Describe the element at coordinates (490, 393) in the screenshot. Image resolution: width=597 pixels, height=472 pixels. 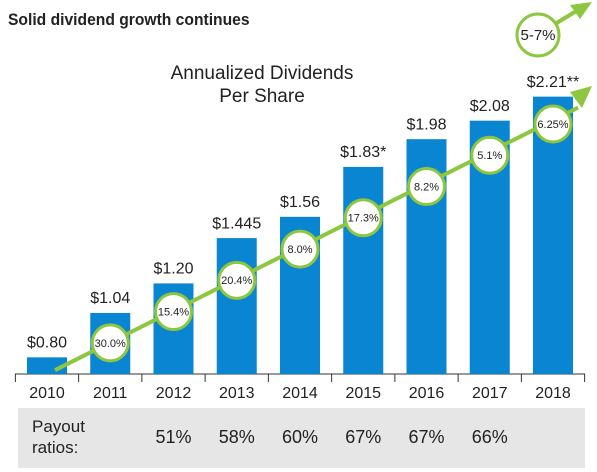
I see `x-tick-label: 2017` at that location.